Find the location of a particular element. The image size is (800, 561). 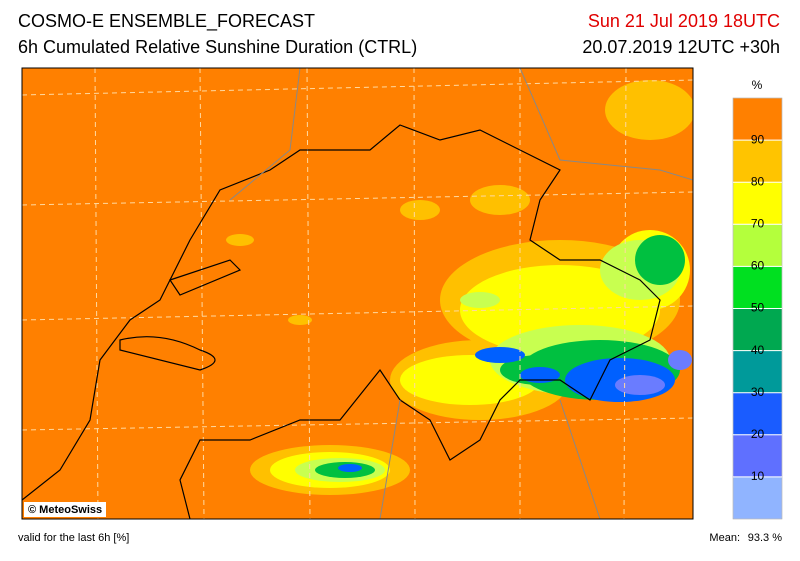

colorbar-tick-label: 40 is located at coordinates (758, 350).